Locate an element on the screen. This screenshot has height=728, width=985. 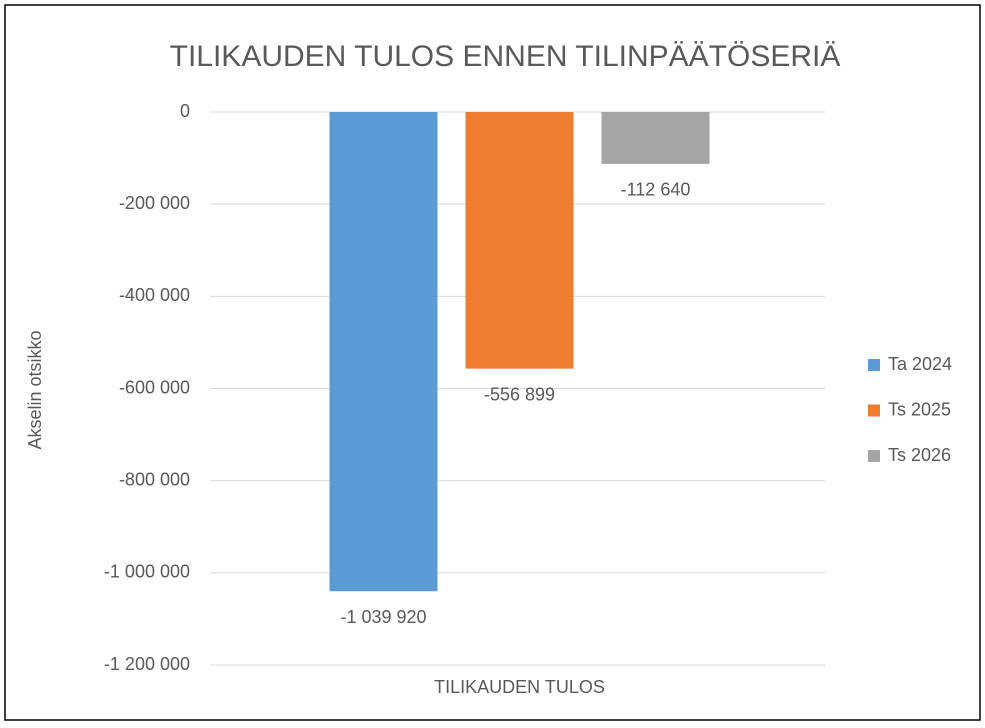
data-label: -112 640 is located at coordinates (656, 190).